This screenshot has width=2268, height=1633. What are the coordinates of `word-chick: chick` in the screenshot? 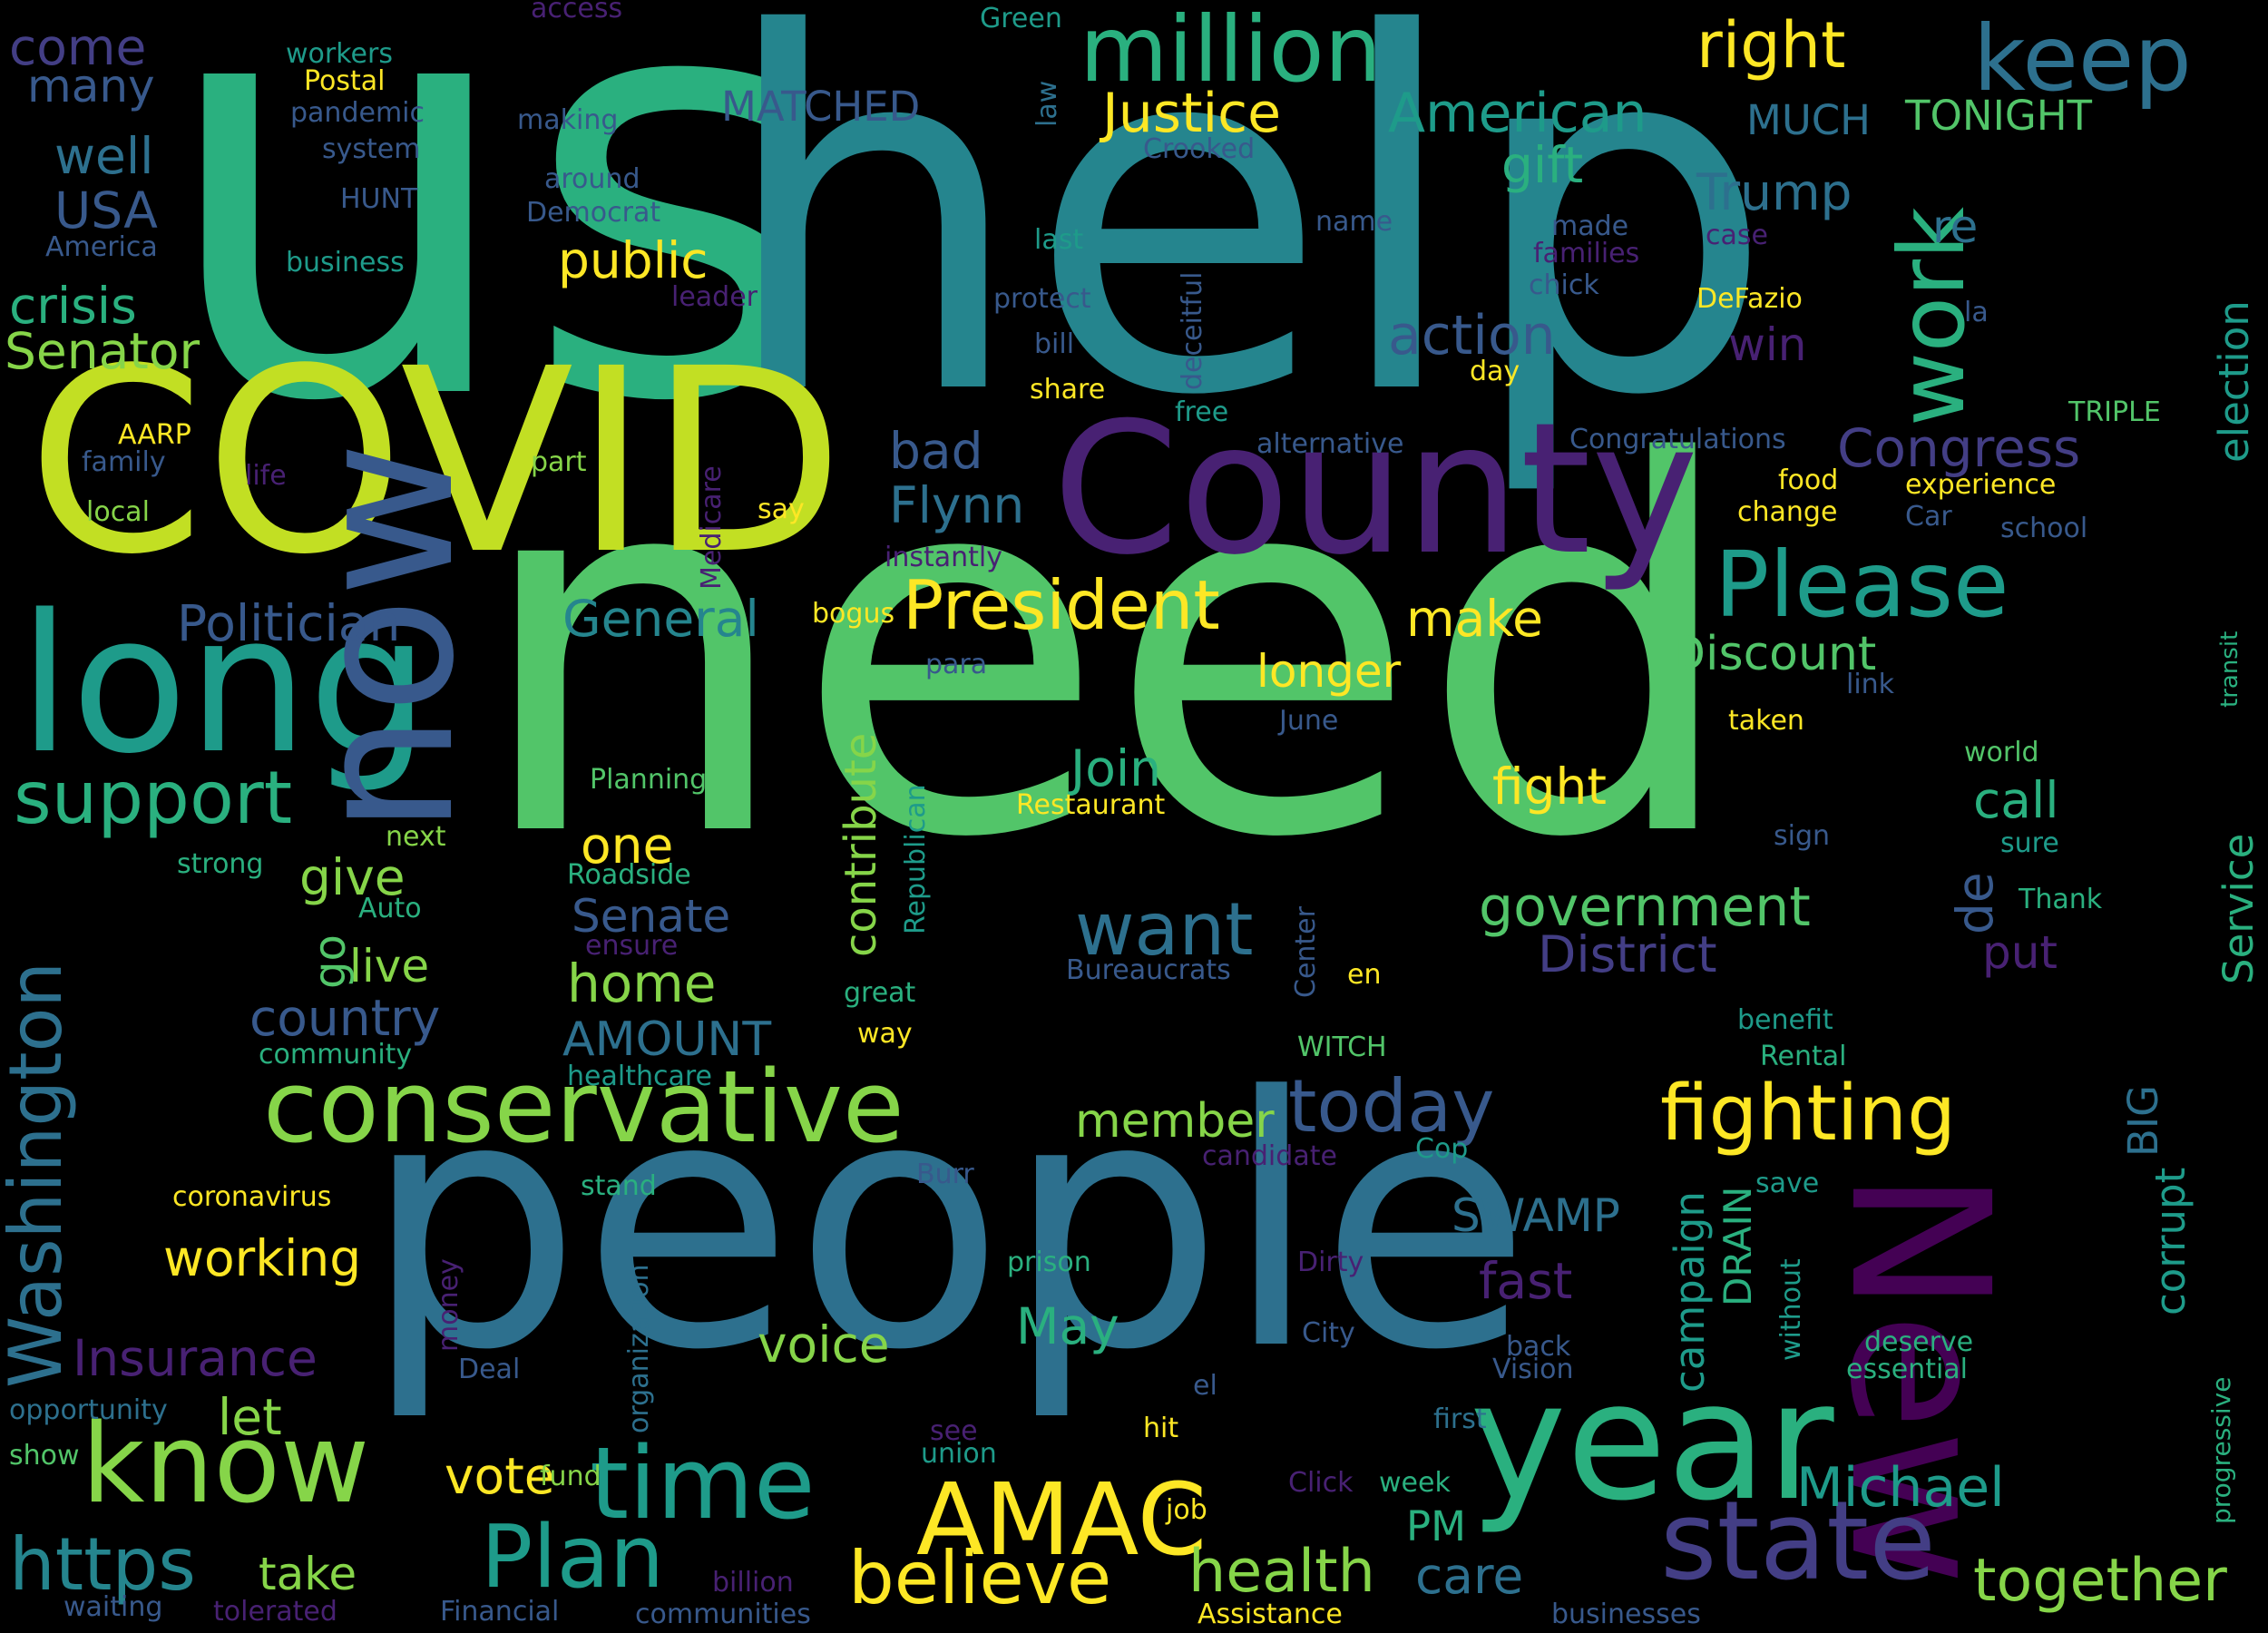 It's located at (1564, 285).